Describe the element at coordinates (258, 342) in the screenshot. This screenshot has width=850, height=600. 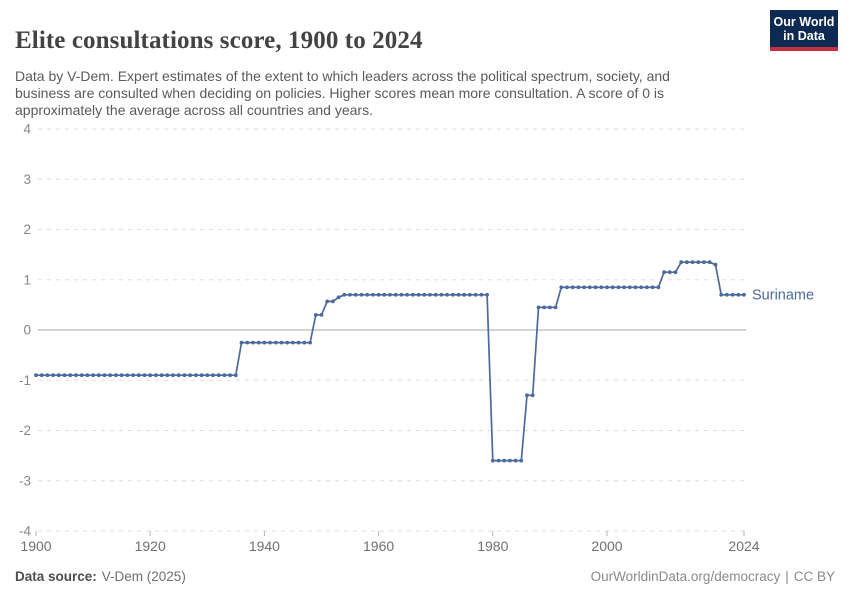
I see `data-point-1939` at that location.